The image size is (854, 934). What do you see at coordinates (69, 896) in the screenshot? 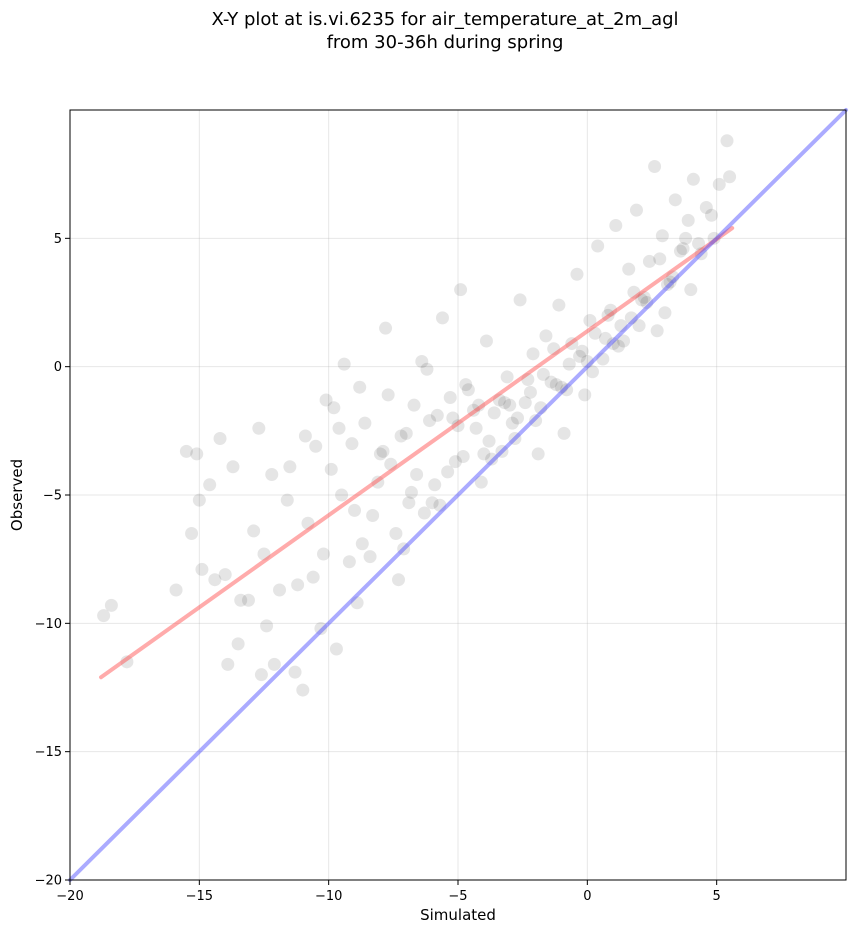
I see `x-tick-label: −20` at bounding box center [69, 896].